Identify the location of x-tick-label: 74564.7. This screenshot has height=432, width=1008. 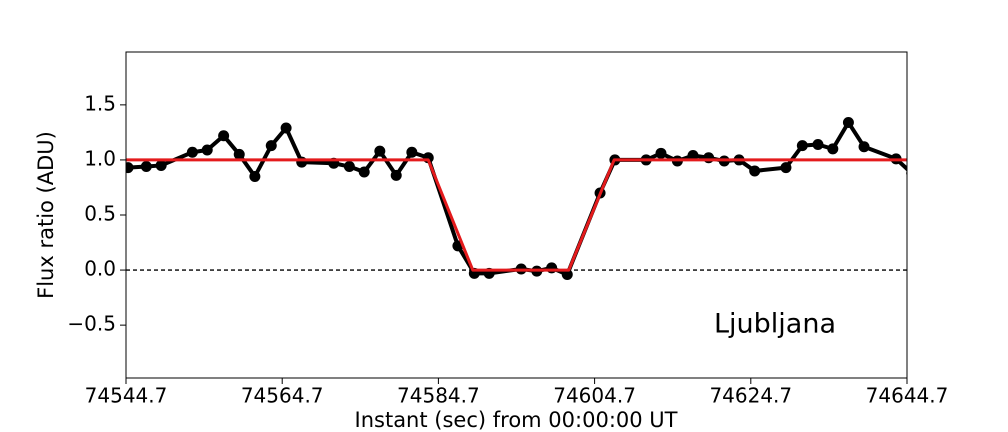
(282, 396).